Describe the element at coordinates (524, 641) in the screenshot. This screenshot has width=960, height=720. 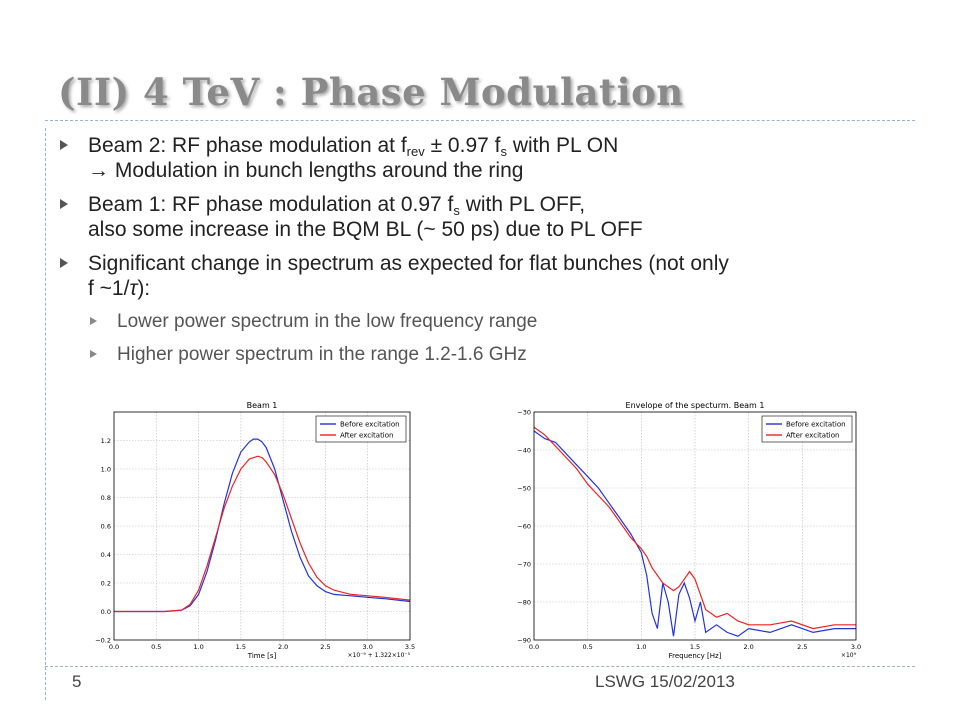
I see `y-tick-label: −90` at that location.